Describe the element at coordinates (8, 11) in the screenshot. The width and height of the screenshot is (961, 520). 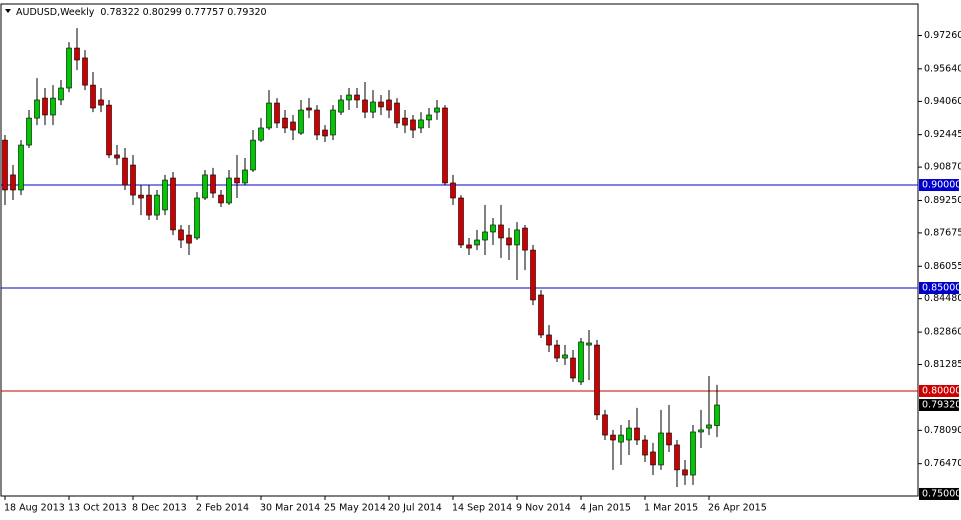
I see `menu-arrow` at that location.